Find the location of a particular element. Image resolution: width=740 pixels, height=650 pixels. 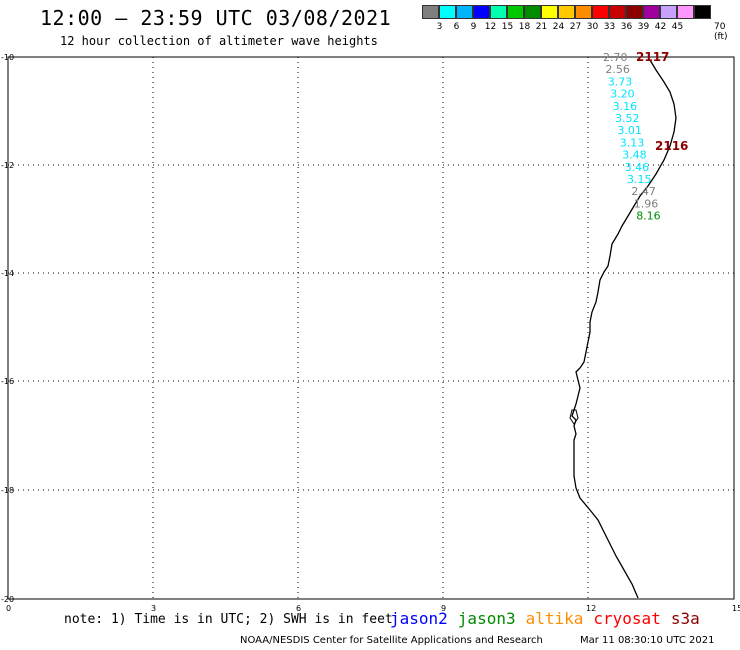

legend-label: 9 is located at coordinates (473, 27).